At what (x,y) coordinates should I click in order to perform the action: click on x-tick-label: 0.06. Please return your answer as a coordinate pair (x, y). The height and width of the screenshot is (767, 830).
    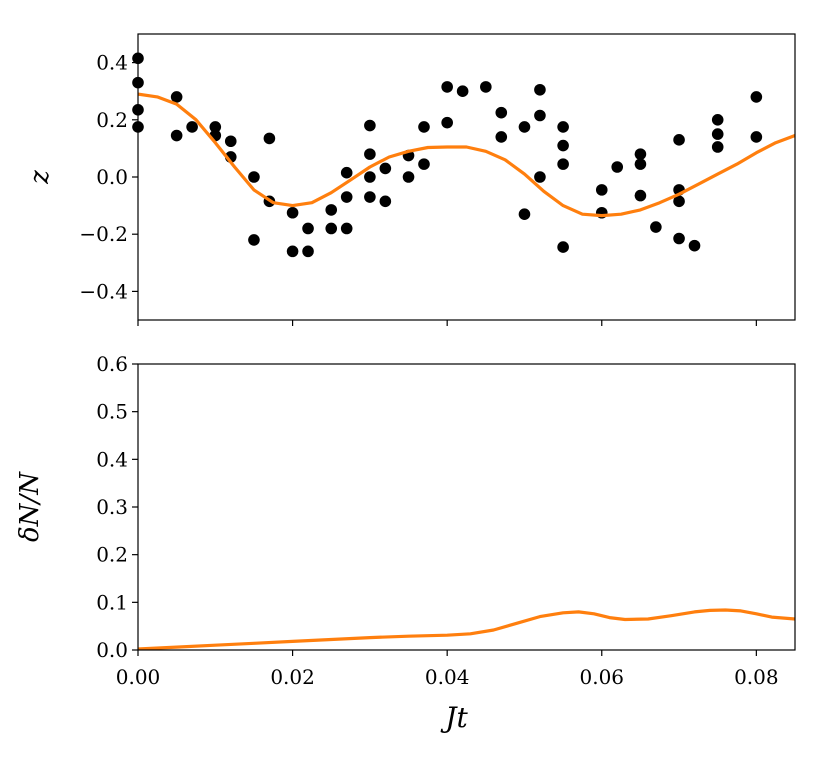
    Looking at the image, I should click on (601, 677).